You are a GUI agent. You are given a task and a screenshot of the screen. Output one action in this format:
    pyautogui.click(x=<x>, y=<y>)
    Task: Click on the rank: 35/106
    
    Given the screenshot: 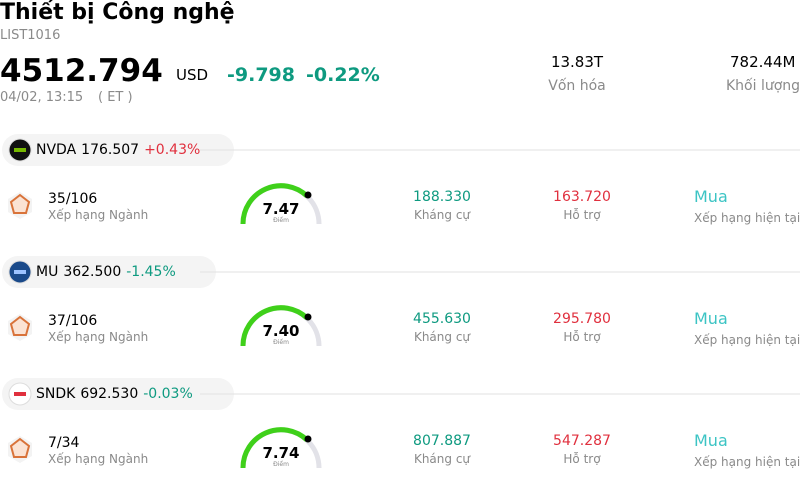 What is the action you would take?
    pyautogui.click(x=73, y=199)
    